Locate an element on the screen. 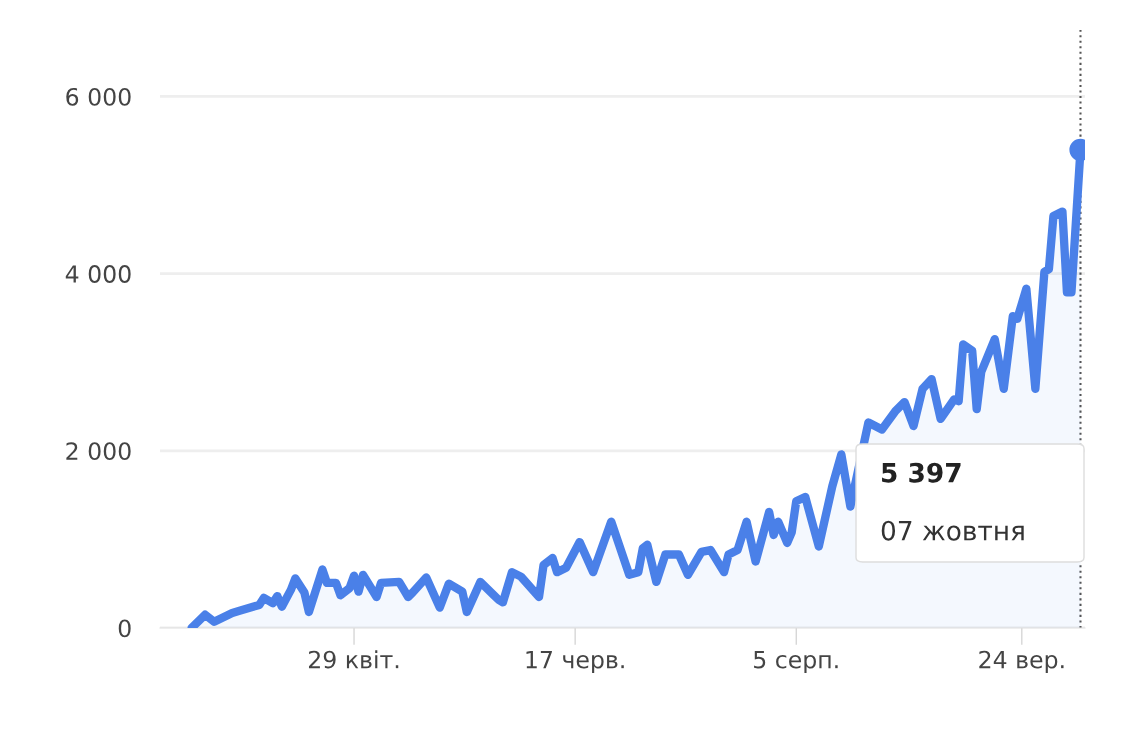  x-tick-label: 24 вер. is located at coordinates (1021, 662).